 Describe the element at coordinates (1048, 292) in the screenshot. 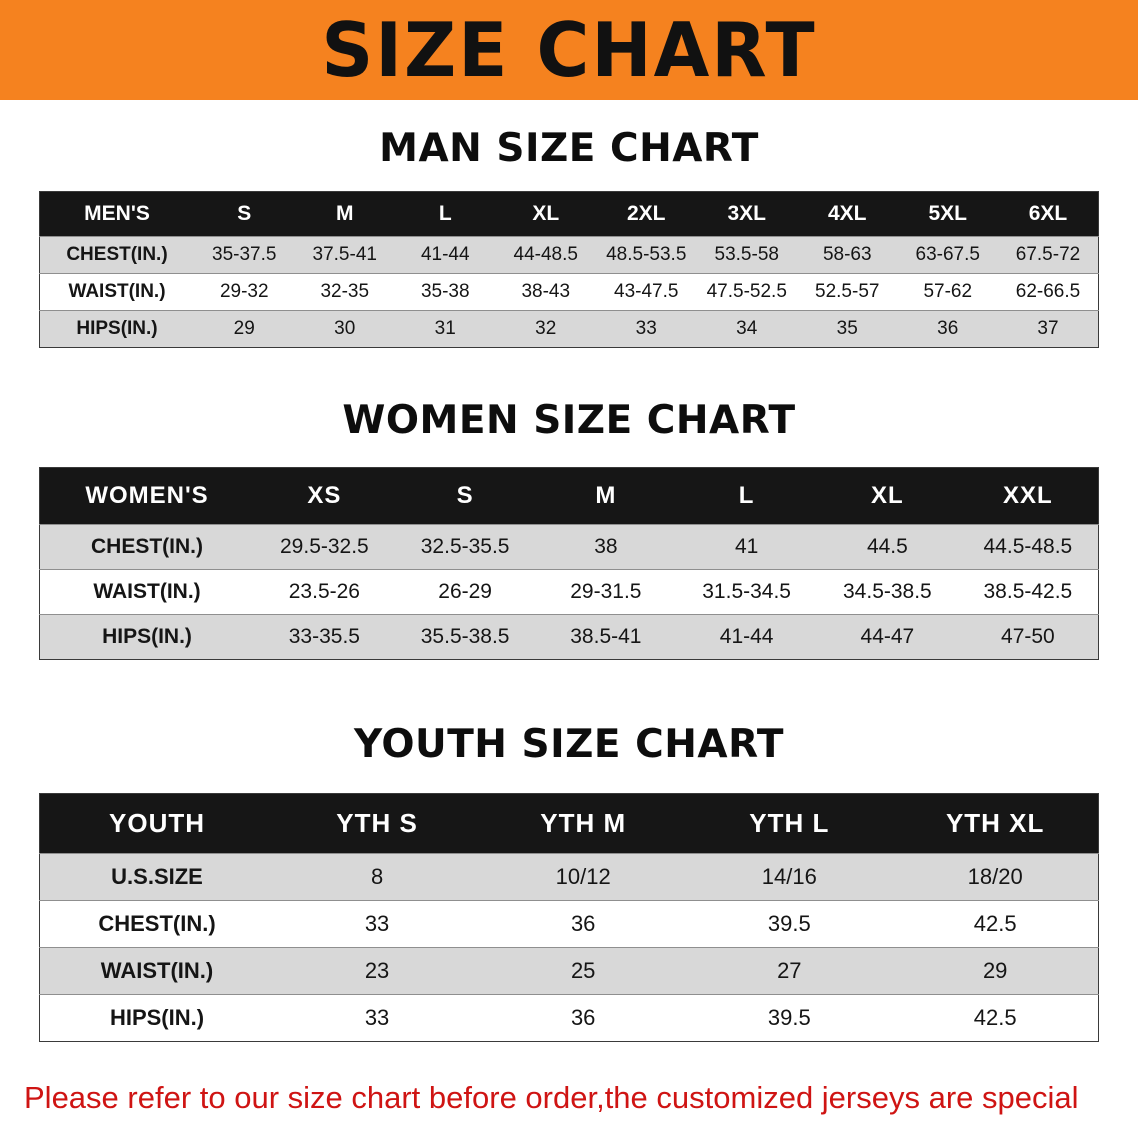

I see `size-value: 62-66.5` at that location.